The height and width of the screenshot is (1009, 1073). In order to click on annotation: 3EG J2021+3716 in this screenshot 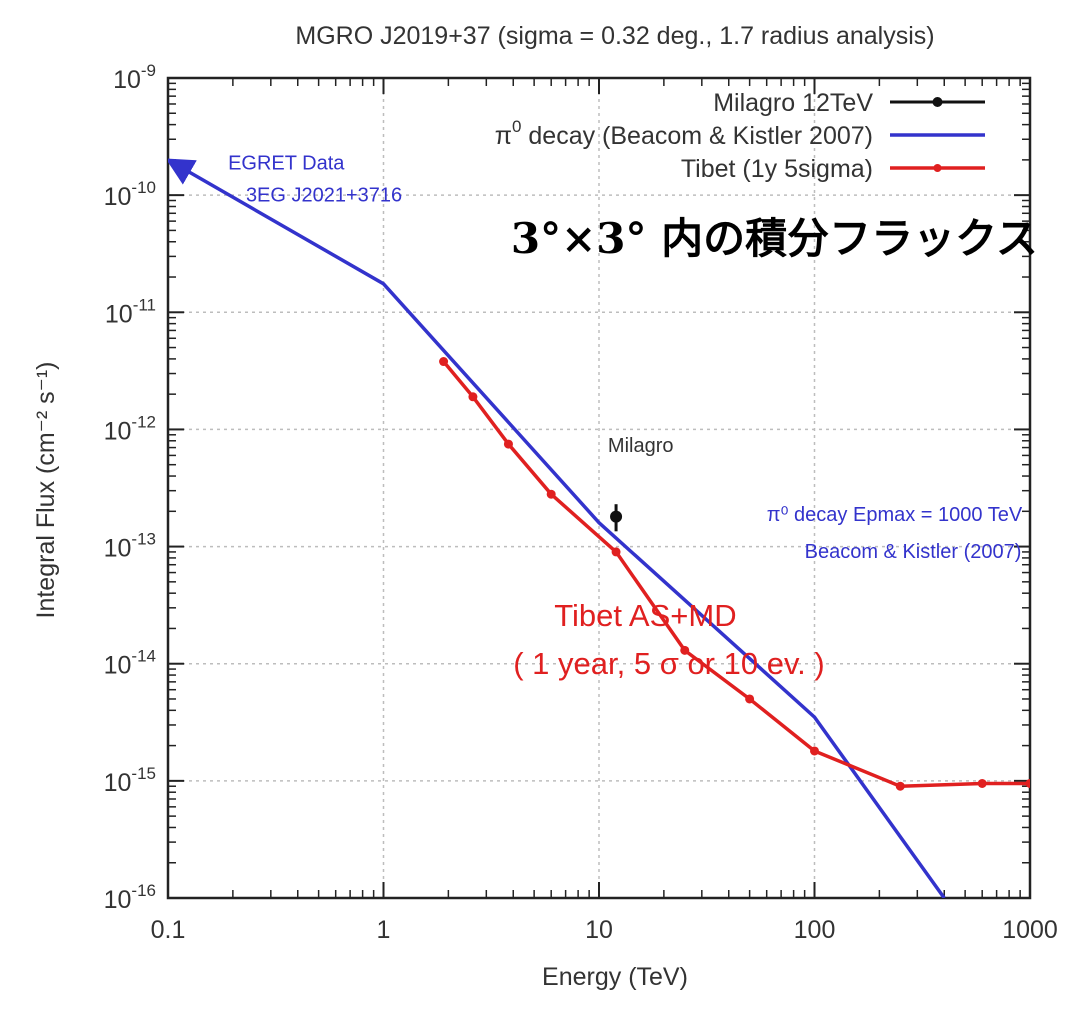, I will do `click(324, 196)`.